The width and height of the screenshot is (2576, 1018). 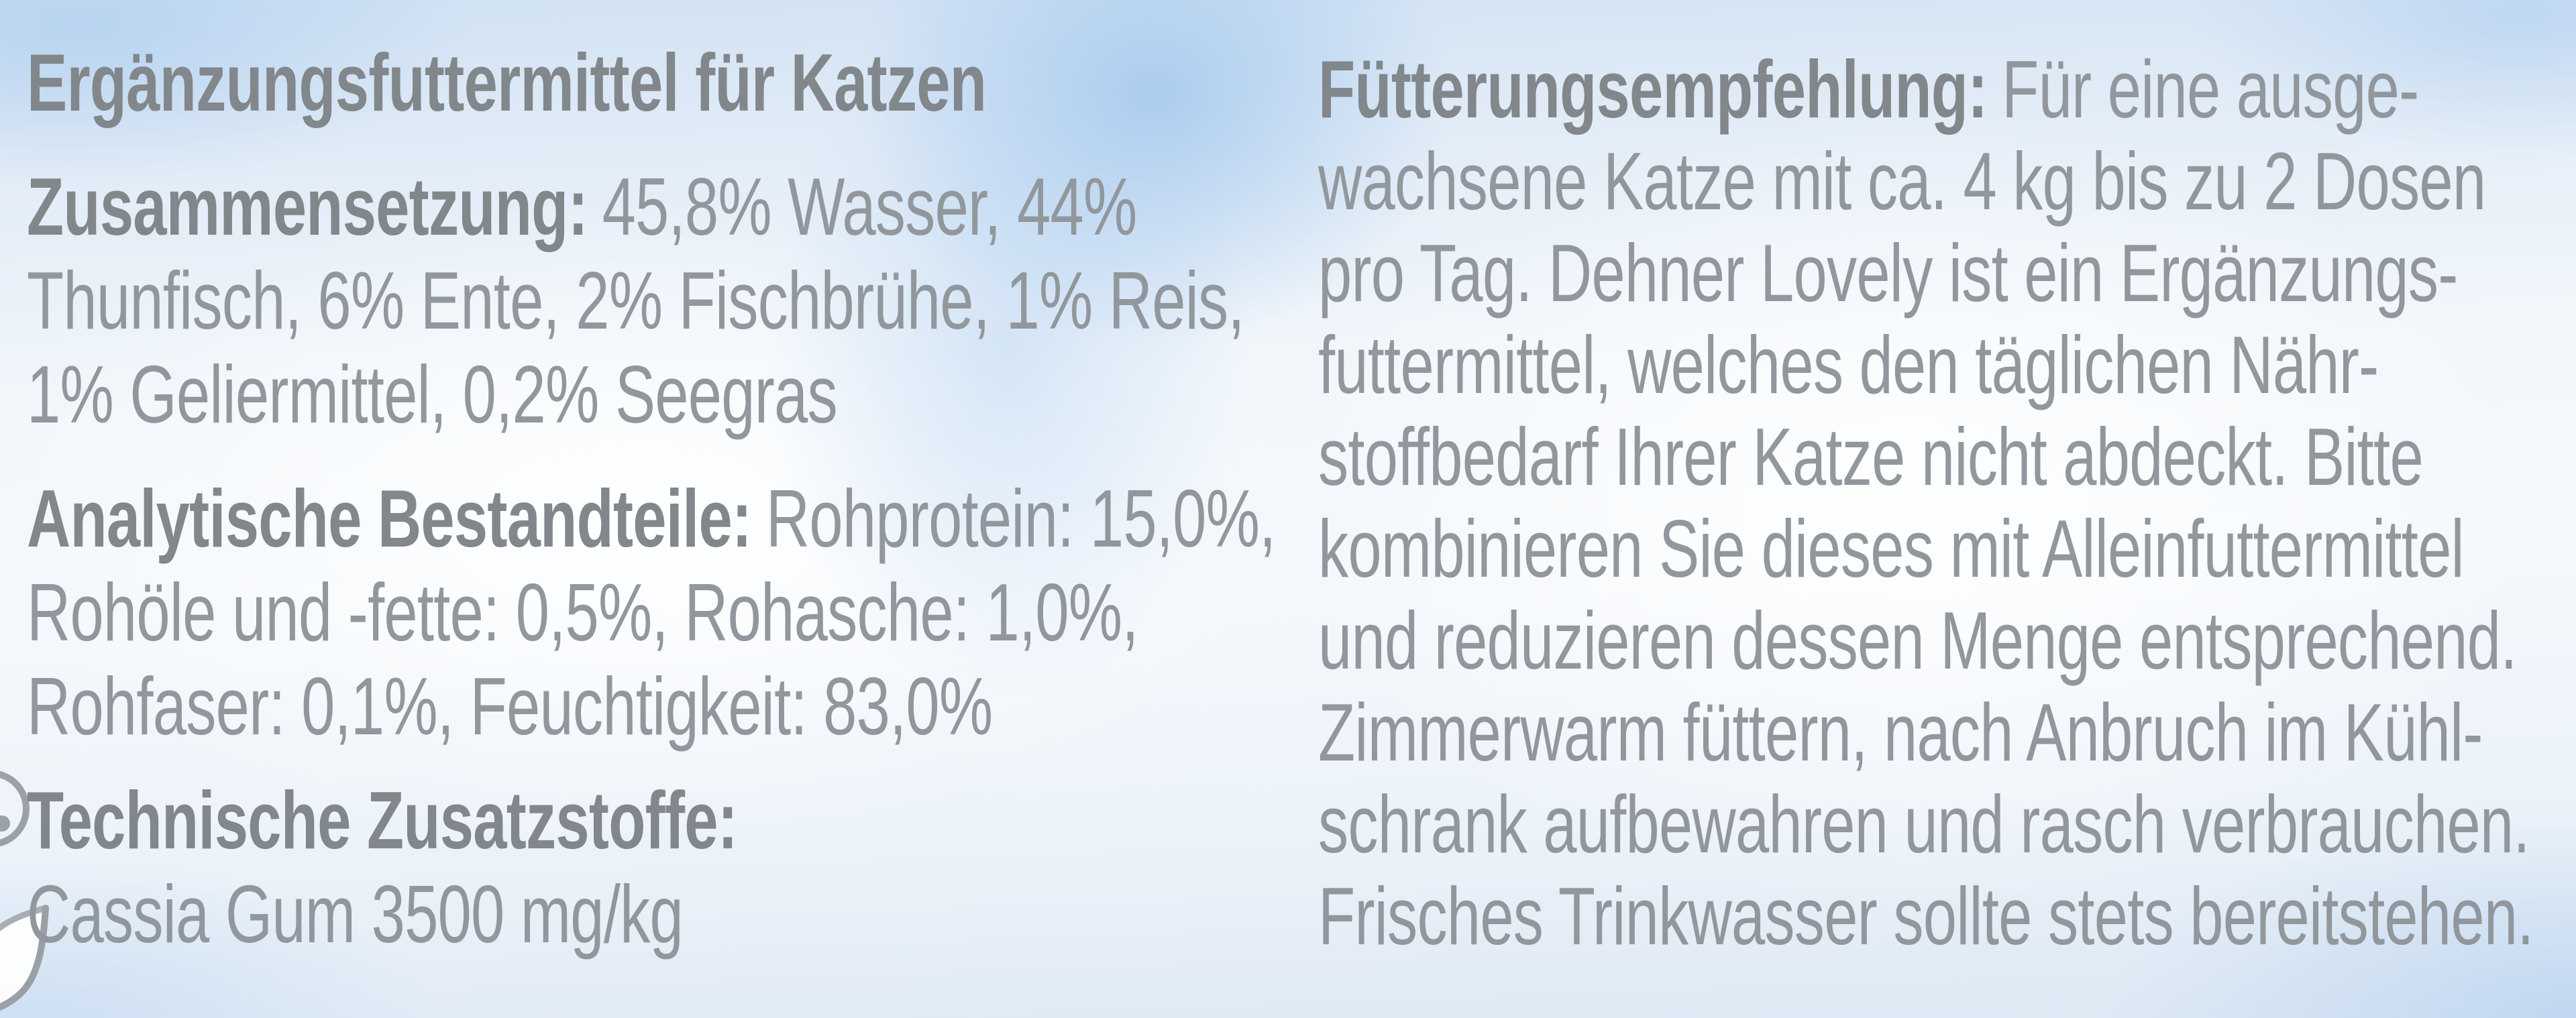 I want to click on analytical-title: Analytische Bestandteile:, so click(x=389, y=518).